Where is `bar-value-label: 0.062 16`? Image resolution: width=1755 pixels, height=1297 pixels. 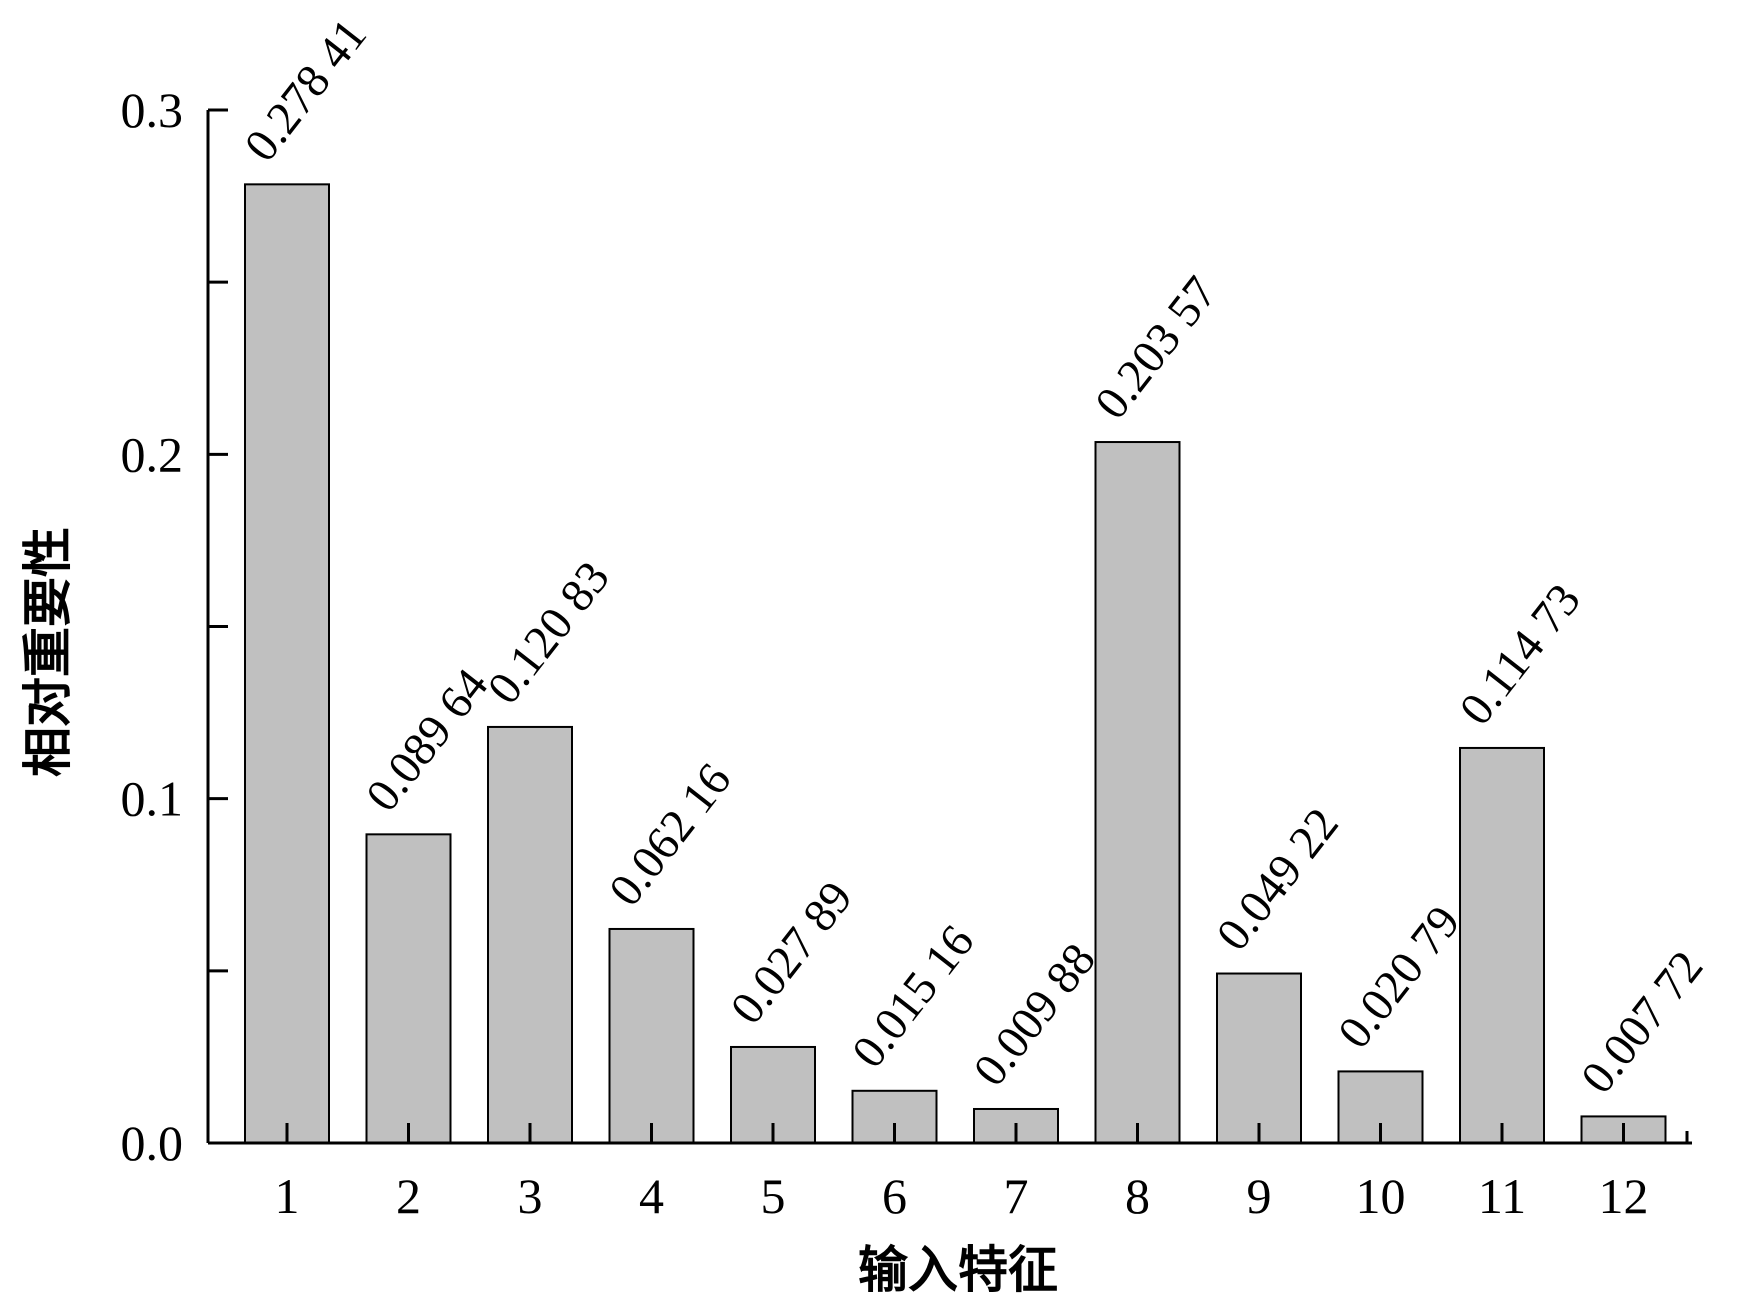
bar-value-label: 0.062 16 is located at coordinates (670, 835).